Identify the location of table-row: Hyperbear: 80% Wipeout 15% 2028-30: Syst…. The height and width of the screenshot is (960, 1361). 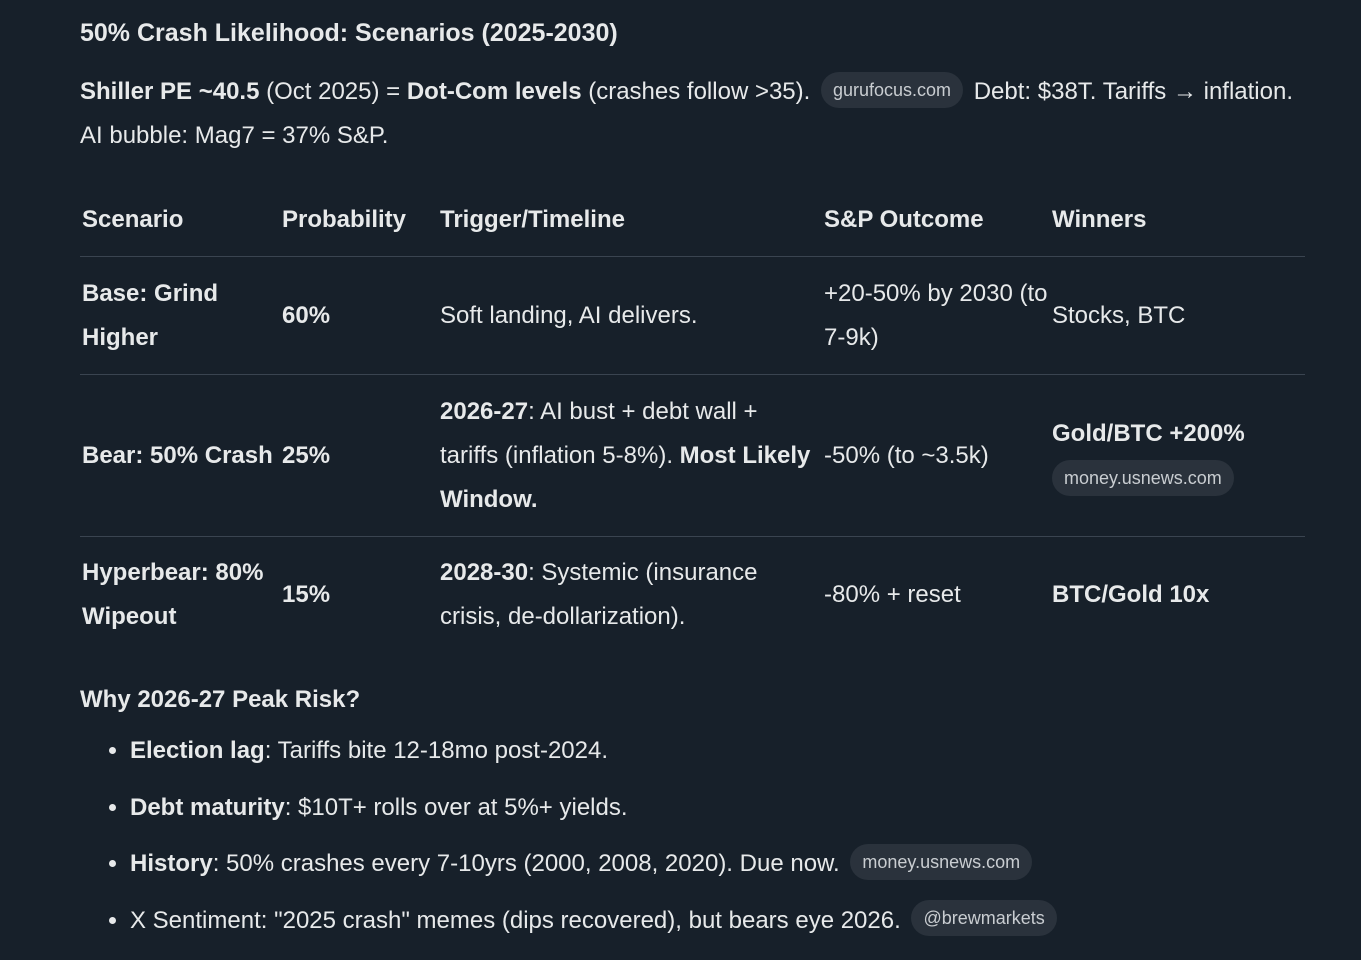
(692, 595).